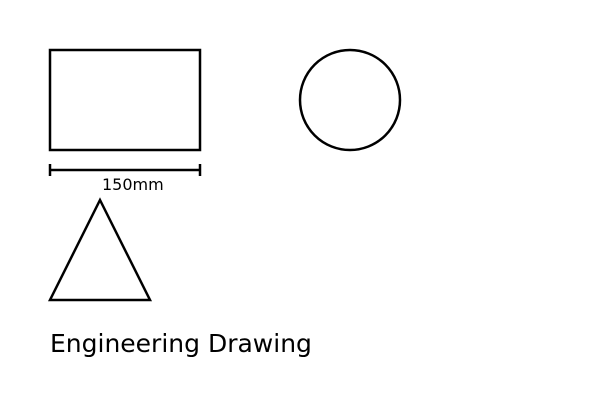  What do you see at coordinates (350, 100) in the screenshot?
I see `circle-shape` at bounding box center [350, 100].